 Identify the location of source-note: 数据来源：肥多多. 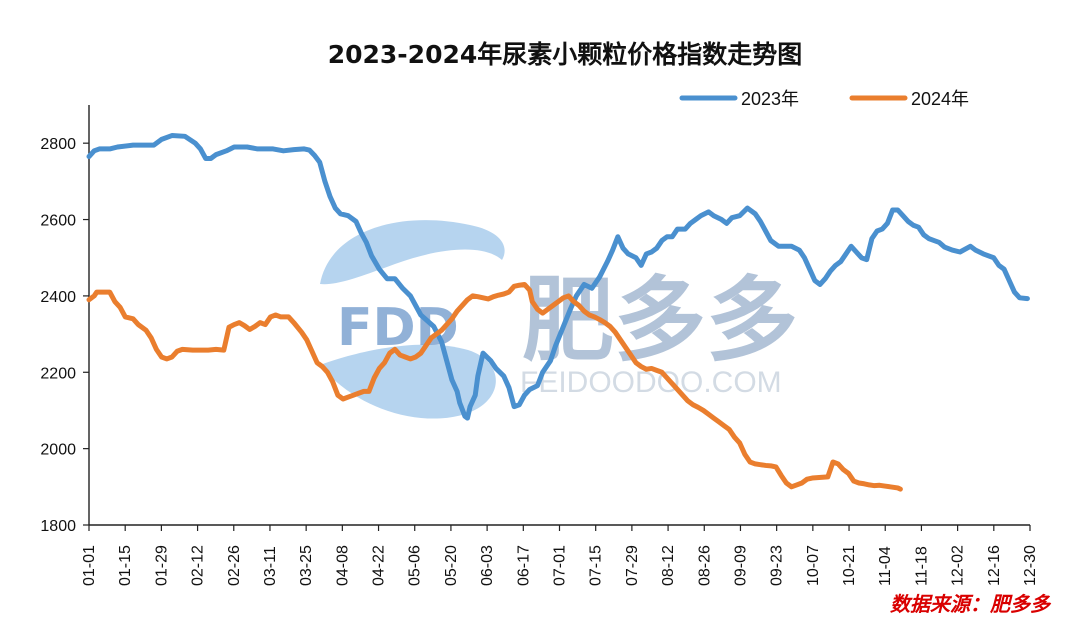
(971, 604).